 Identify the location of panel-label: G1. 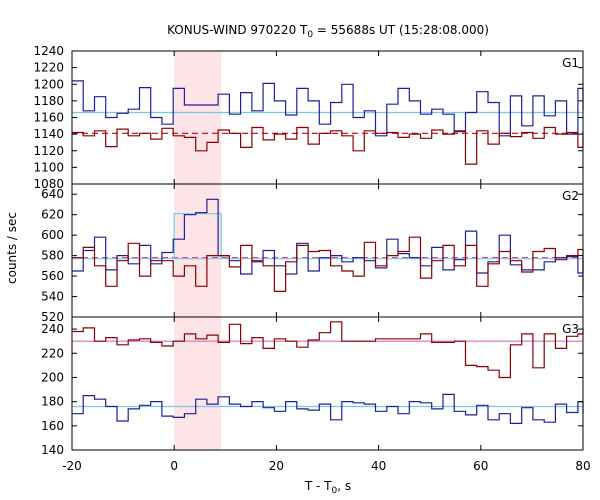
(570, 63).